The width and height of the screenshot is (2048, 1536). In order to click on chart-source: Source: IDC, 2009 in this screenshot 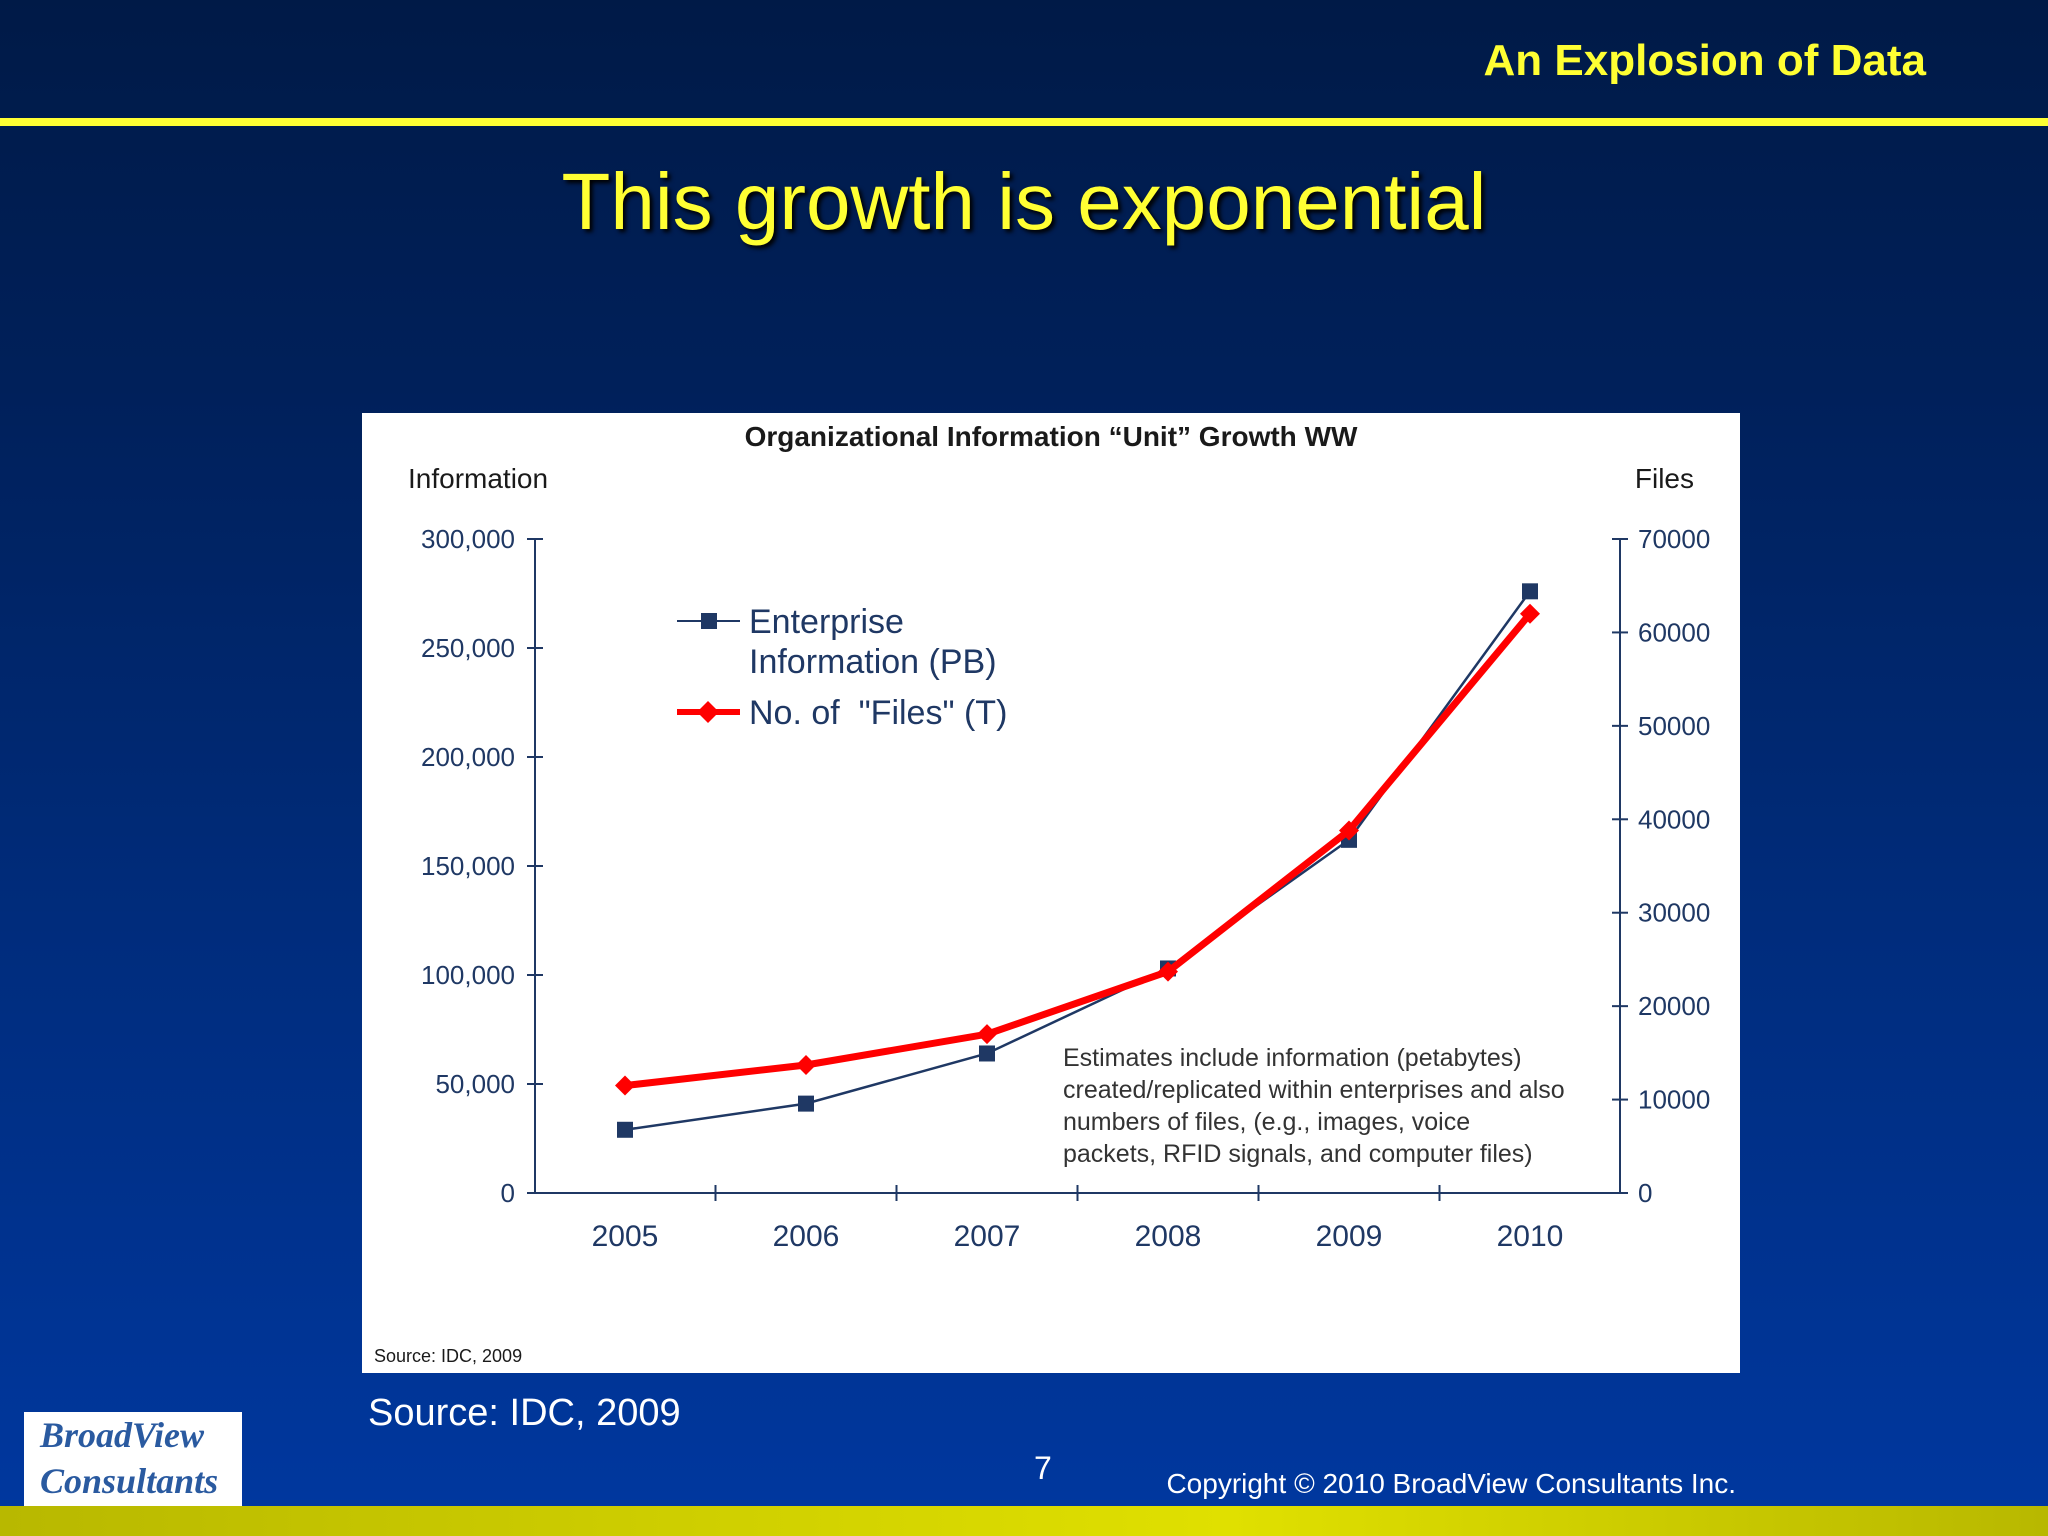, I will do `click(448, 1356)`.